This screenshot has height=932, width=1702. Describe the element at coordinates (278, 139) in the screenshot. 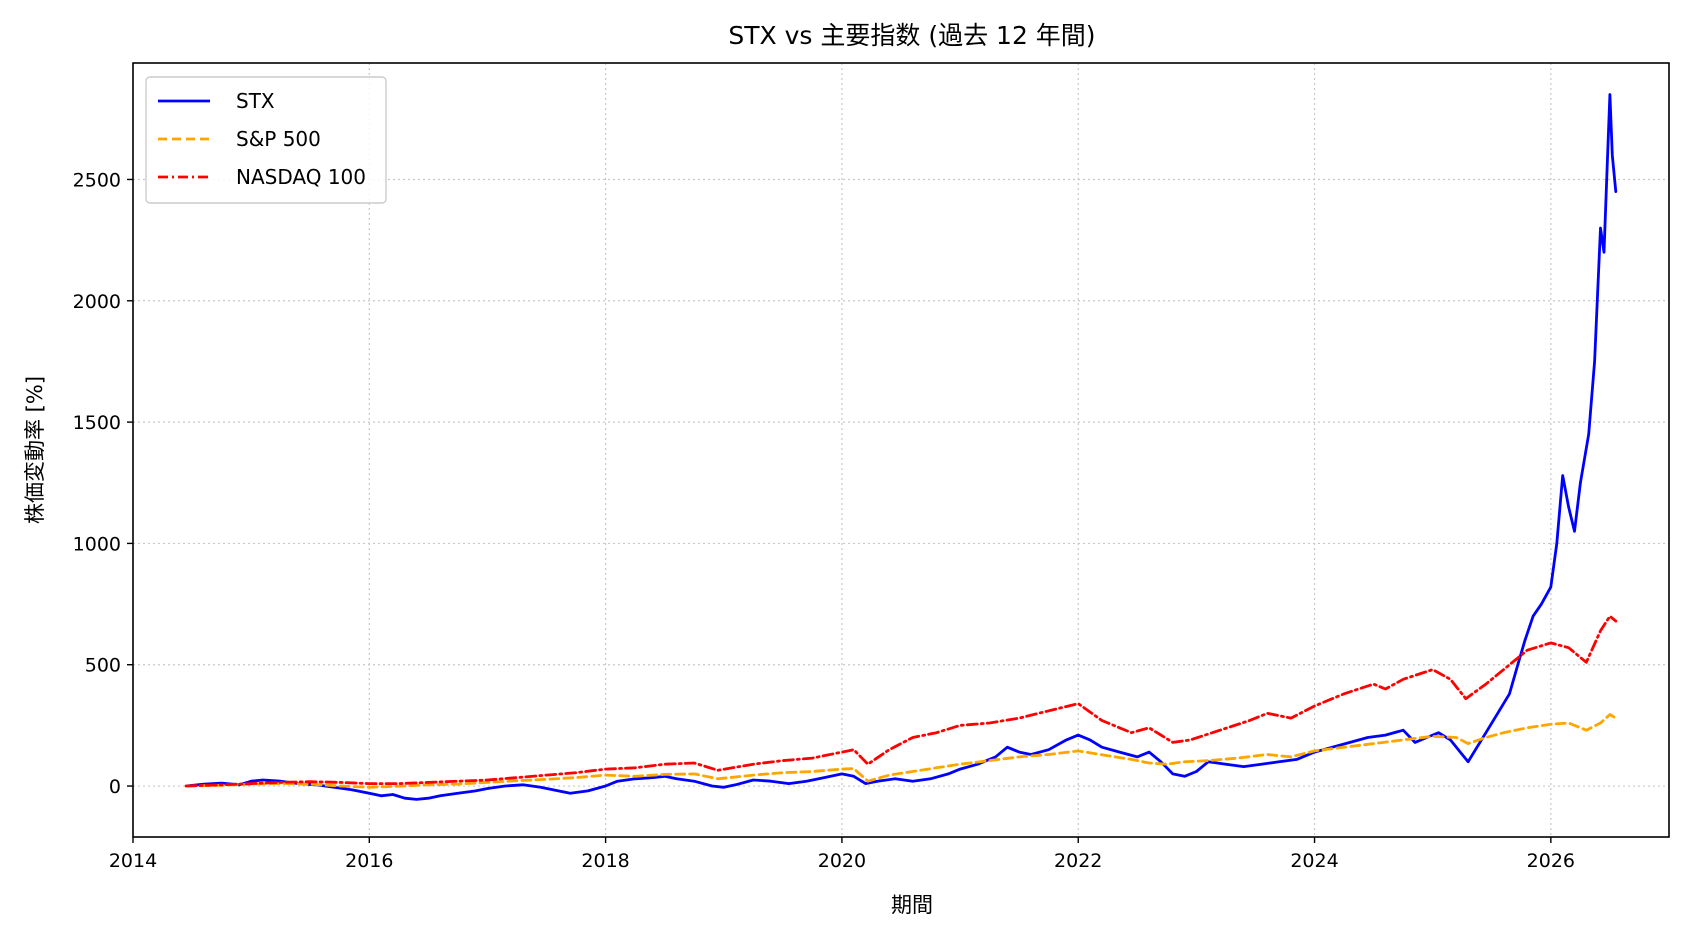

I see `legend-label: S&P 500` at that location.